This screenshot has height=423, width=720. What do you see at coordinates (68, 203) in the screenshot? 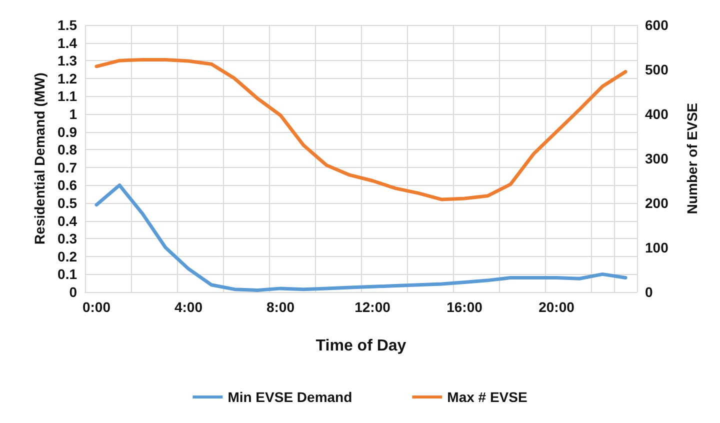
I see `y-tick-label: 0.5` at bounding box center [68, 203].